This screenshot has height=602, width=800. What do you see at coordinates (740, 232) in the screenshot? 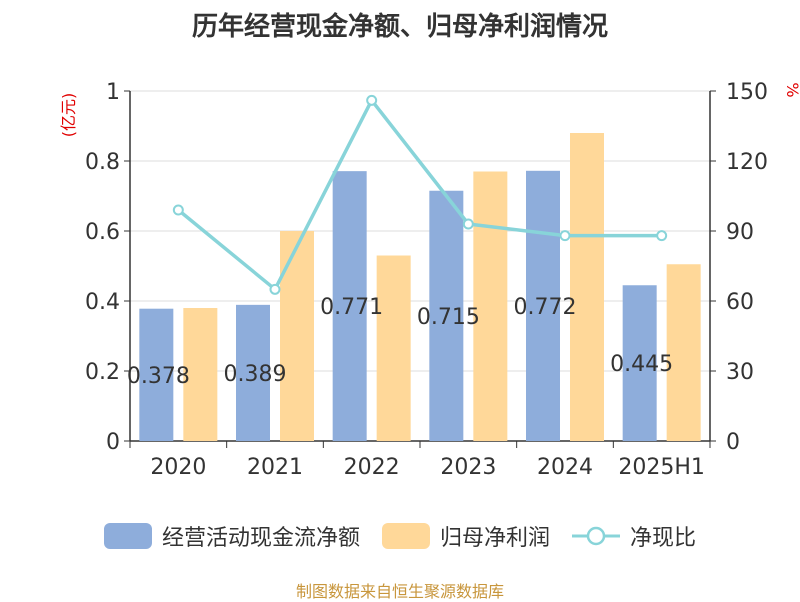
I see `right-tick-label: 90` at bounding box center [740, 232].